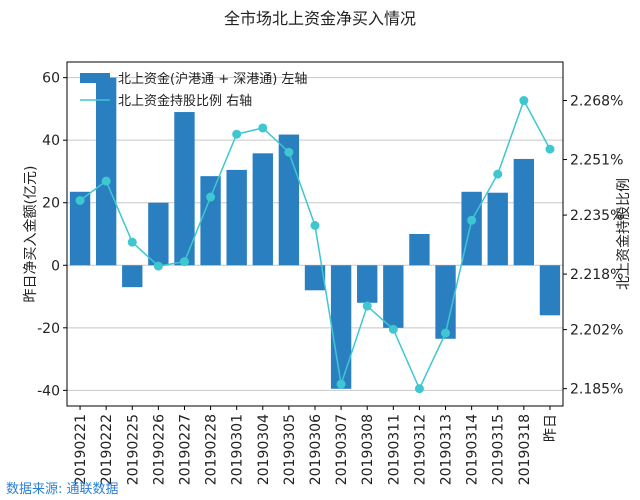  I want to click on legend: 北上资金(沪港通 + 深港通) 左轴 北上资金持股比例 右轴, so click(193, 90).